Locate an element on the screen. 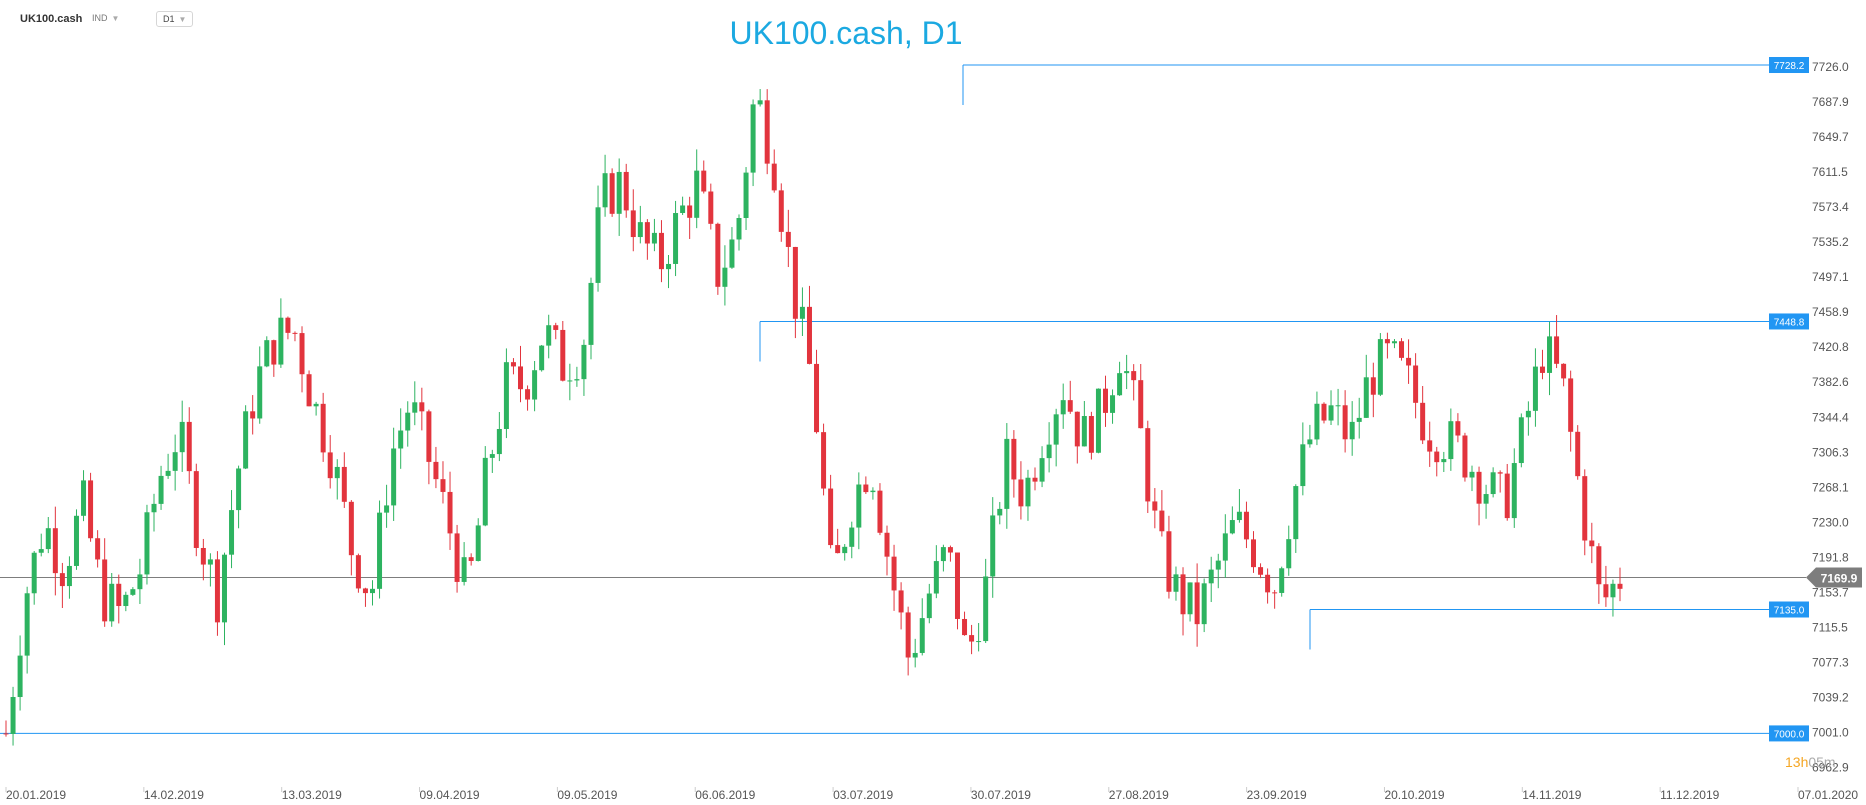 The width and height of the screenshot is (1866, 805). candle-countdown: 13h05m is located at coordinates (1810, 762).